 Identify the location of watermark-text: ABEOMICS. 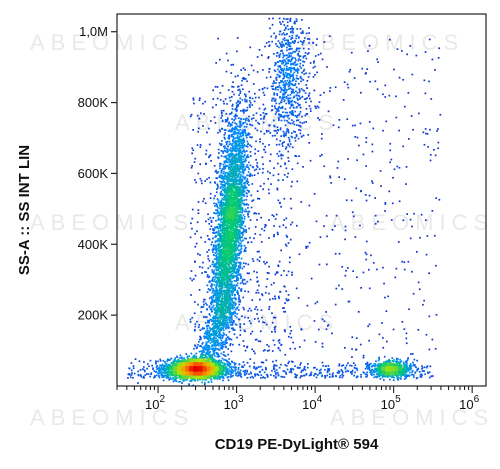
(382, 42).